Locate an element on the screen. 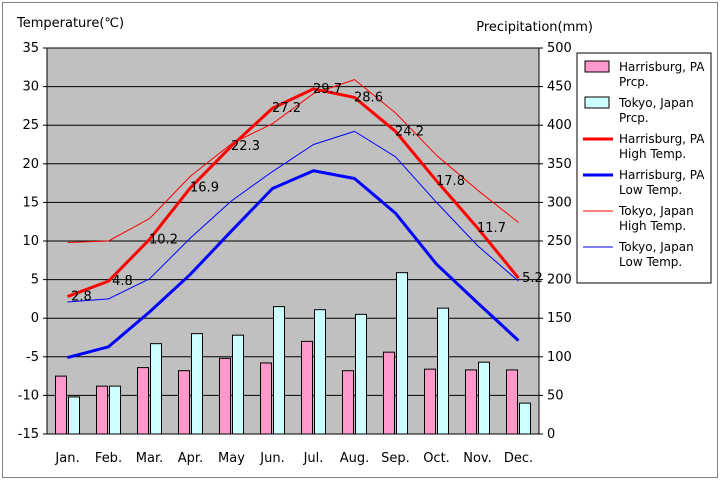 This screenshot has width=720, height=482. data-label: 28.6 is located at coordinates (368, 97).